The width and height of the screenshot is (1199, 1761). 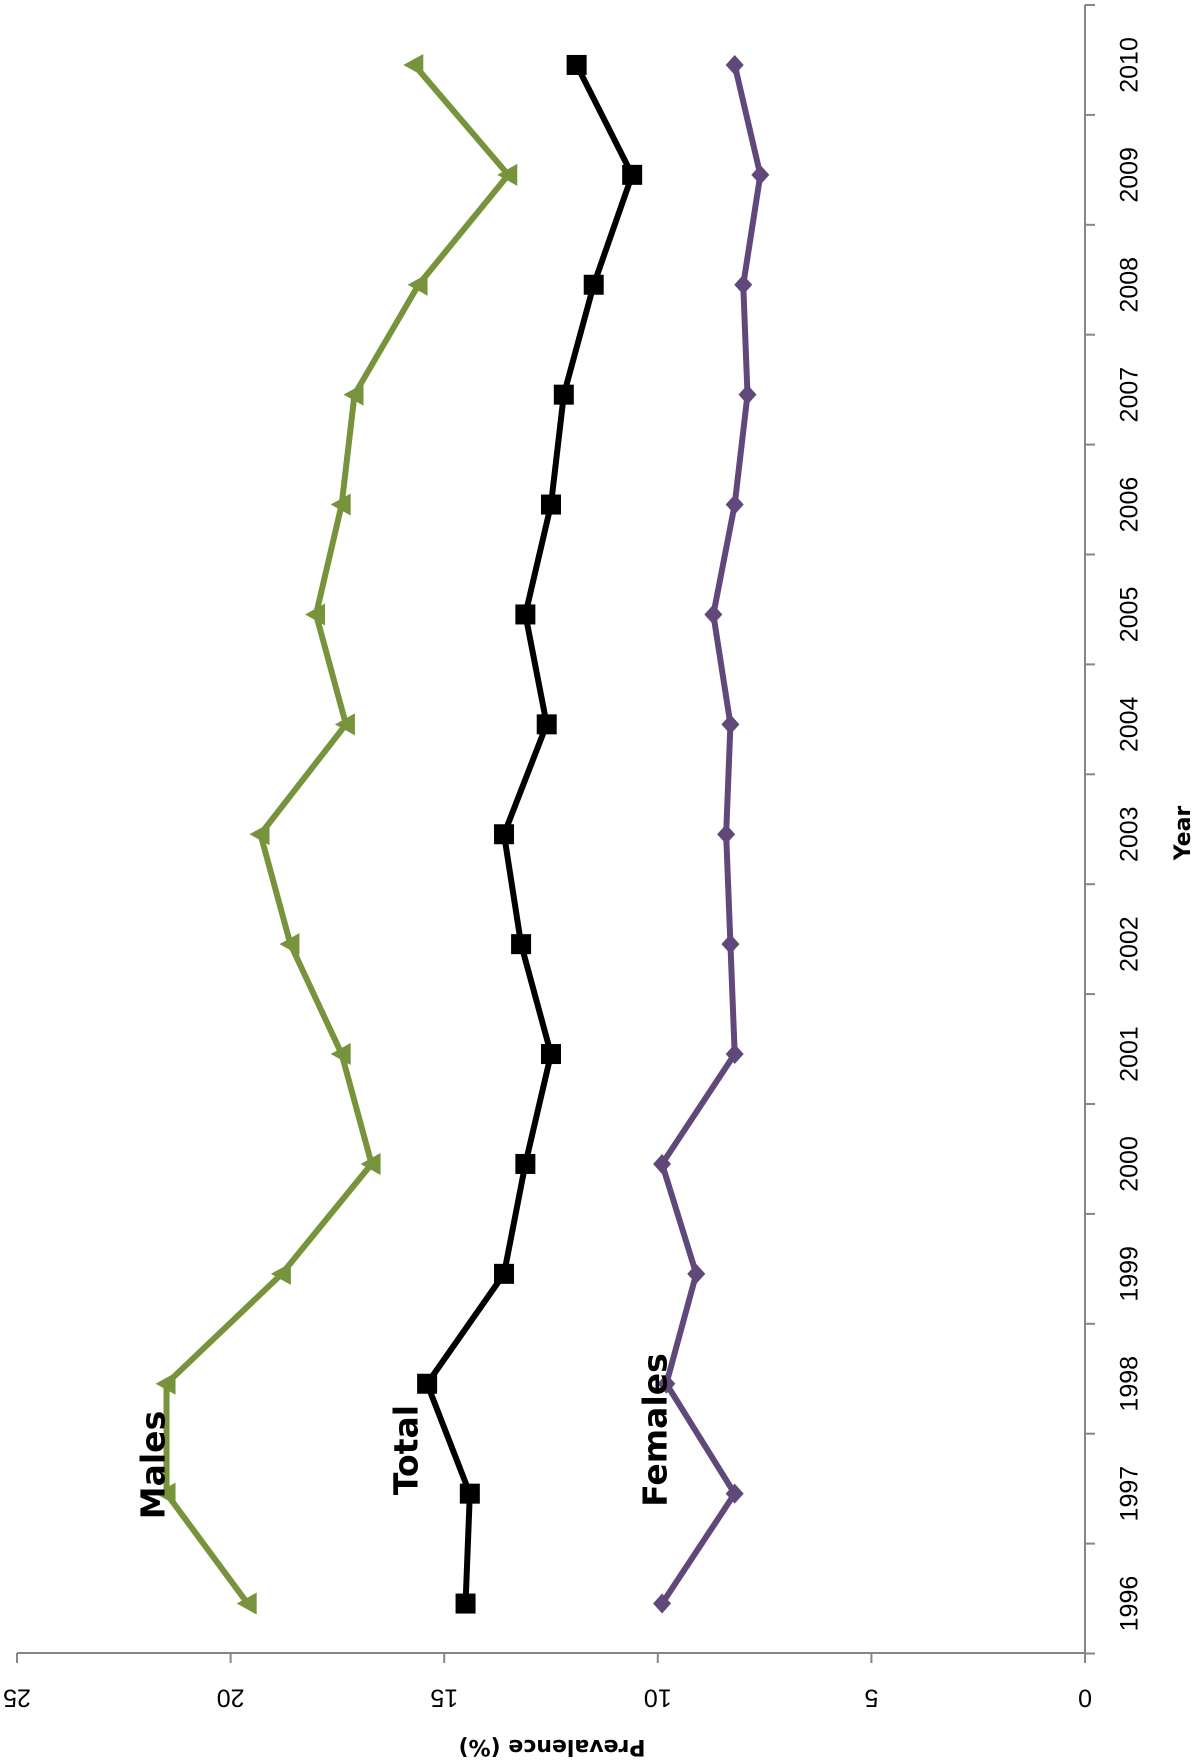 What do you see at coordinates (153, 1465) in the screenshot?
I see `series-label-males: Males` at bounding box center [153, 1465].